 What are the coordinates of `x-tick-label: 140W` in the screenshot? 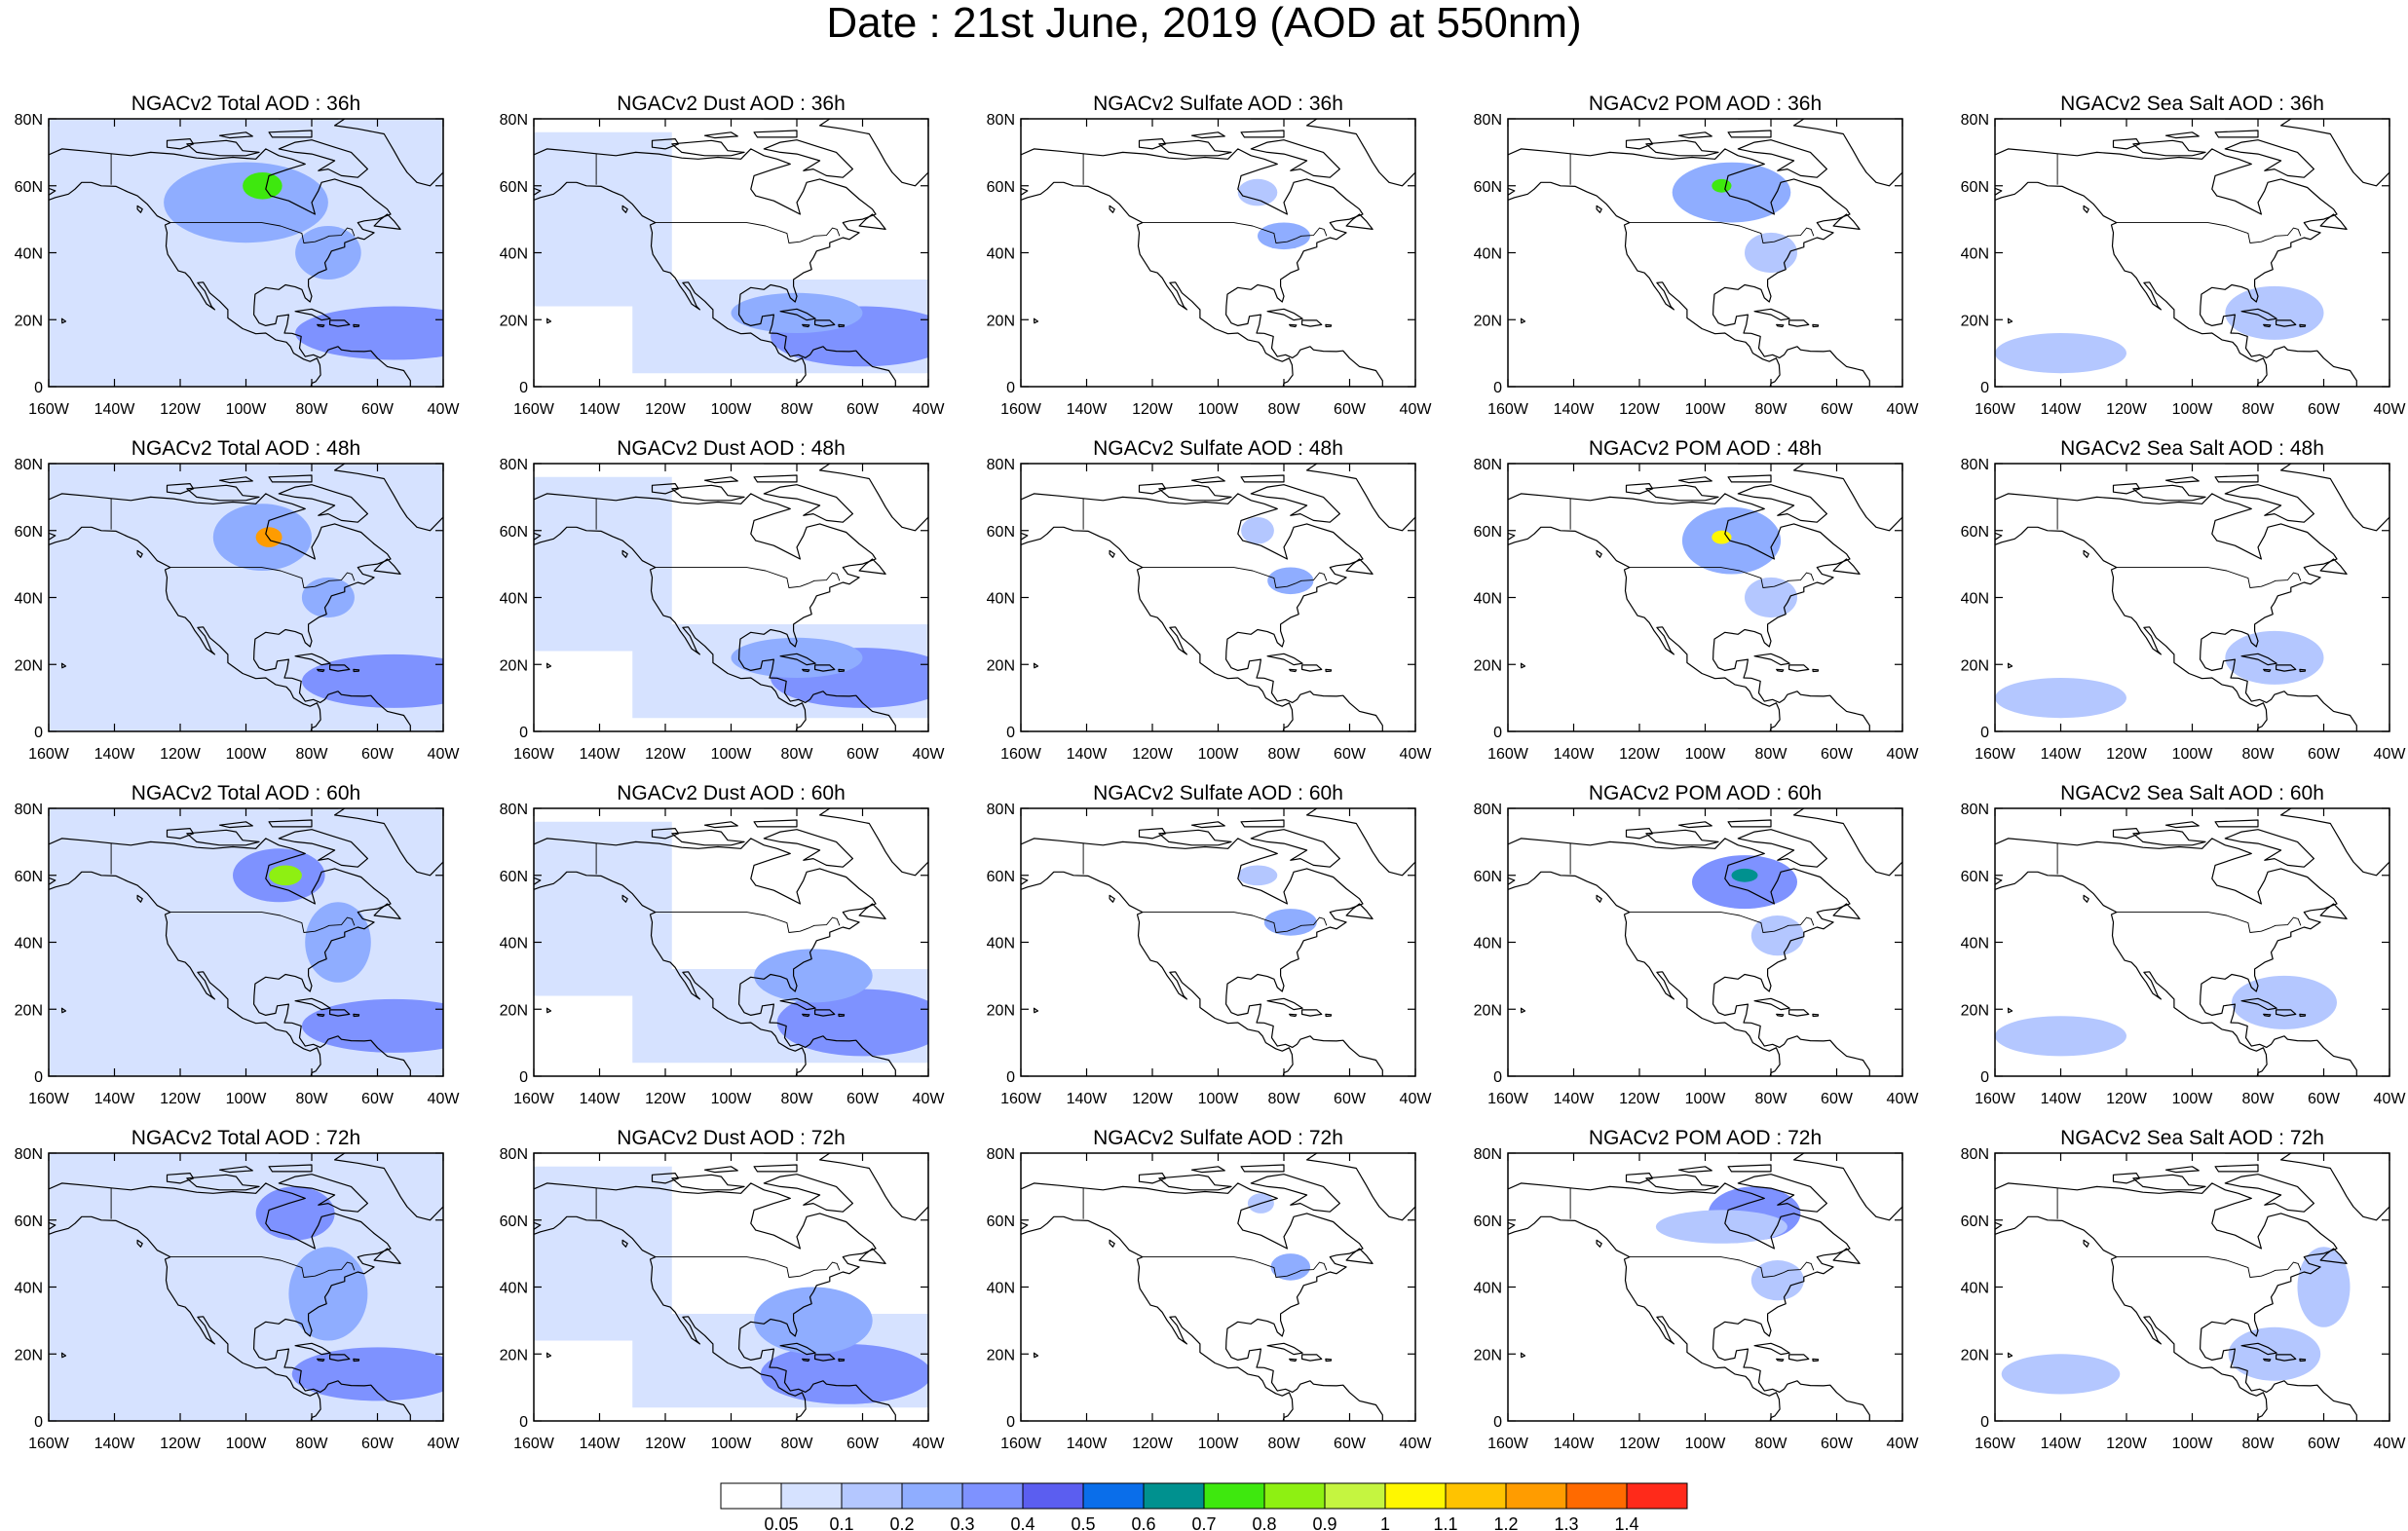 It's located at (600, 754).